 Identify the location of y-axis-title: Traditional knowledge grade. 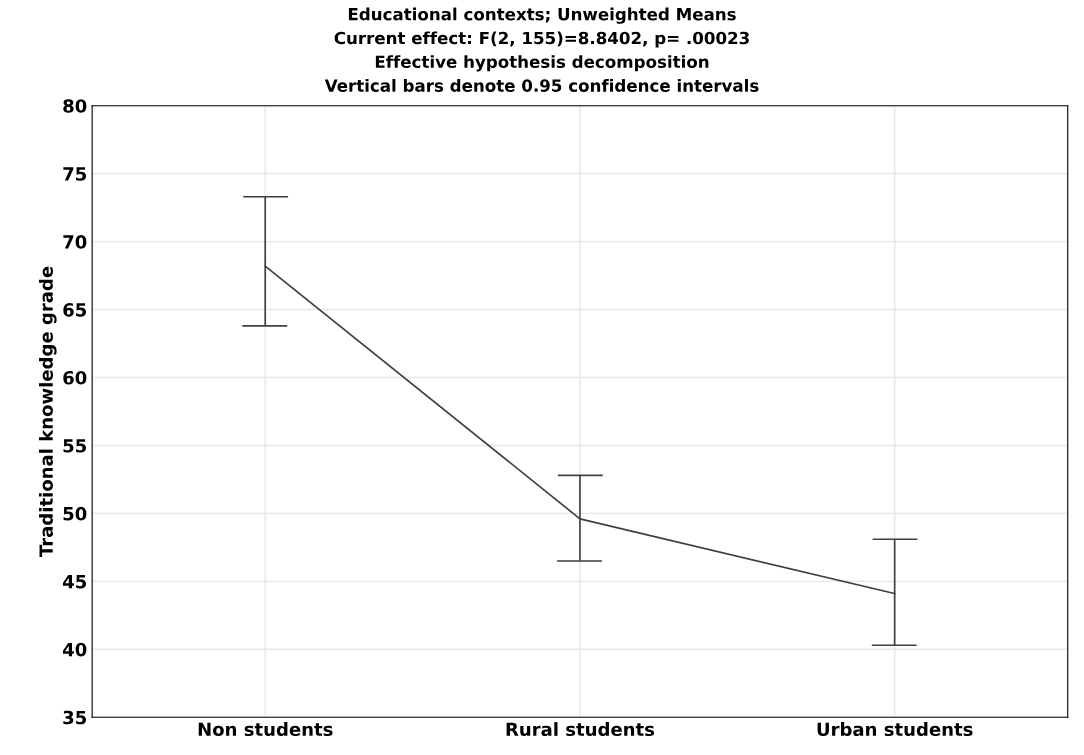
(47, 411).